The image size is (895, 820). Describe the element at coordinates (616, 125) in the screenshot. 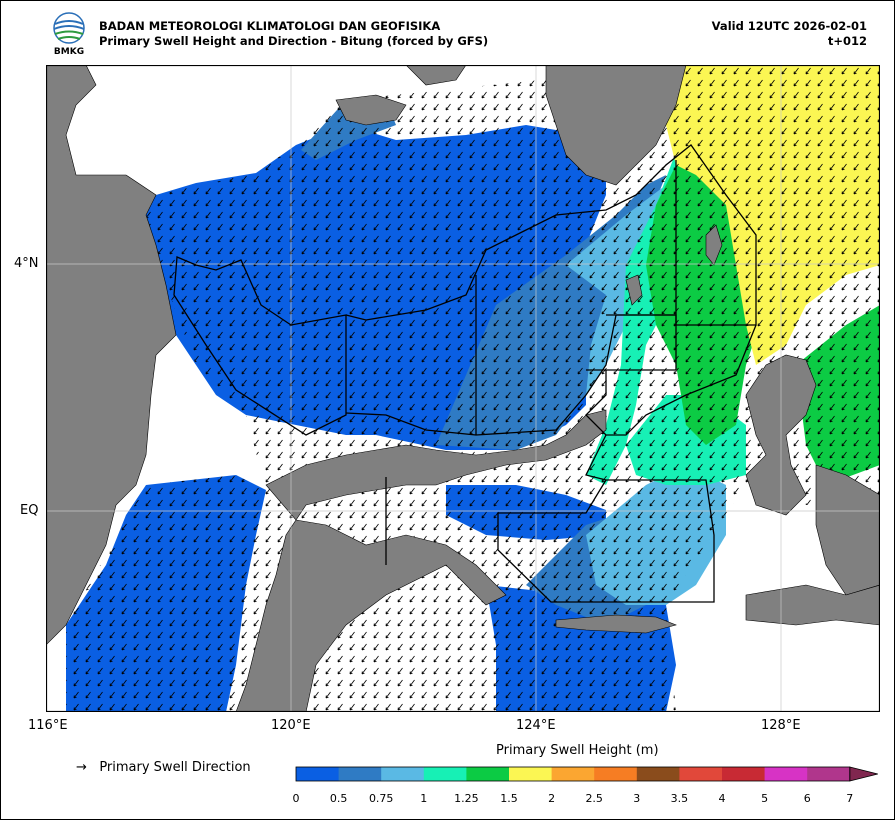

I see `land-mindanao` at that location.